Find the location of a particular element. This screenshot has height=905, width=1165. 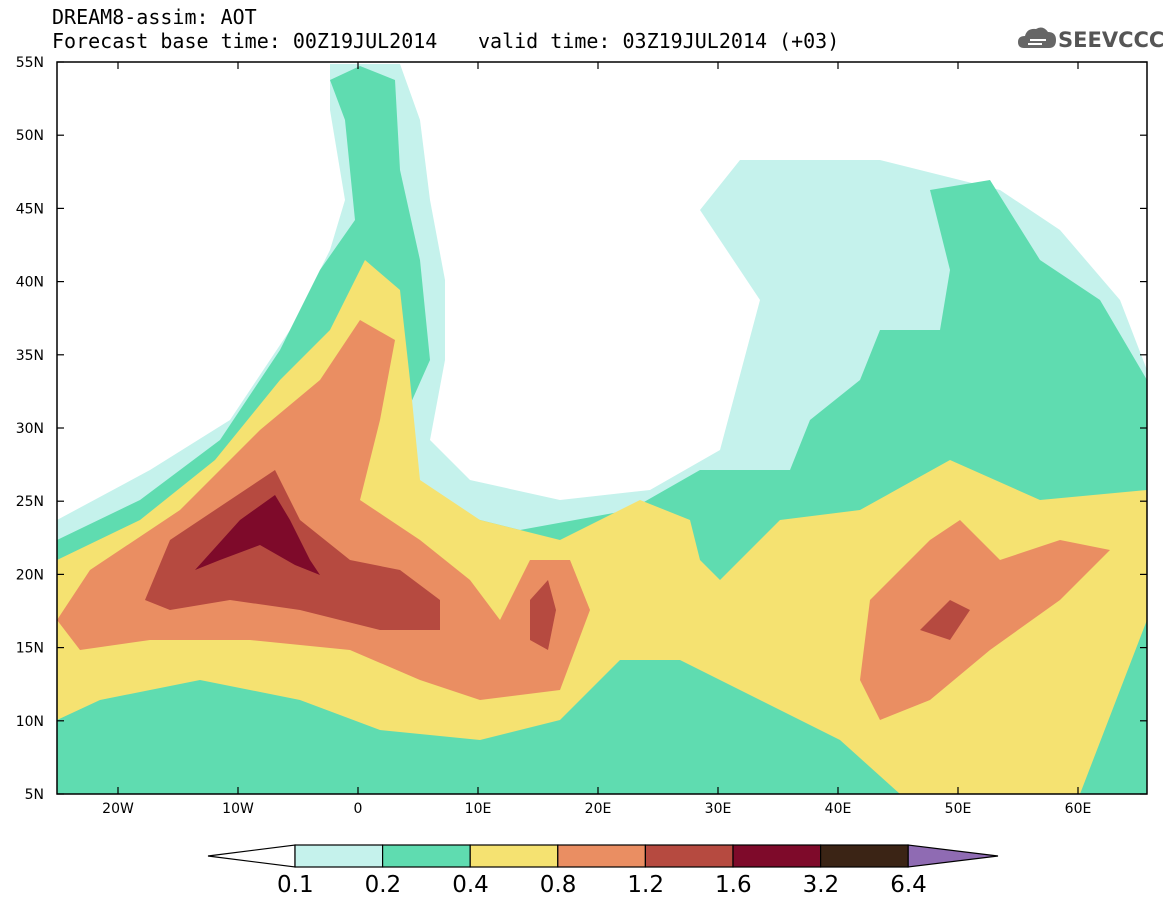

cloud-icon is located at coordinates (1037, 37).